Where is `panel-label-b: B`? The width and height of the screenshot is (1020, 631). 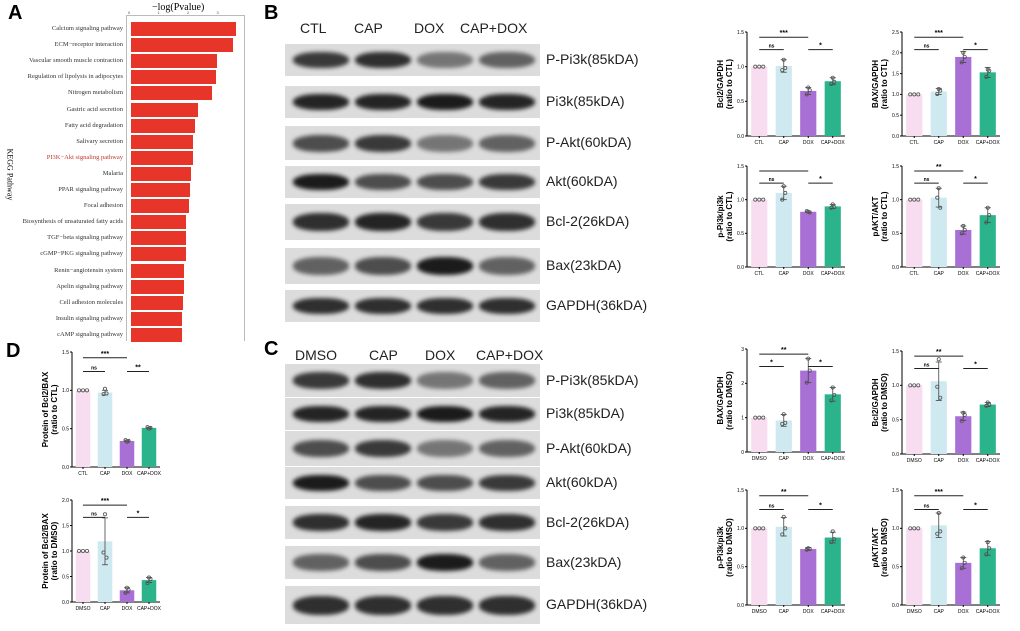 panel-label-b: B is located at coordinates (271, 13).